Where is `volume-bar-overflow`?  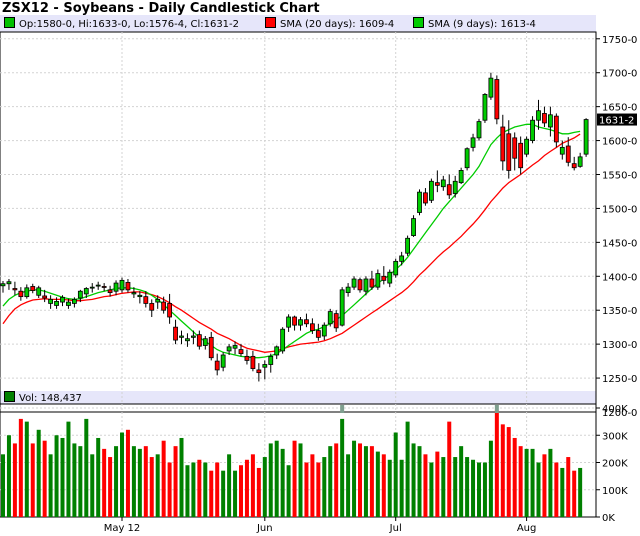 volume-bar-overflow is located at coordinates (342, 409).